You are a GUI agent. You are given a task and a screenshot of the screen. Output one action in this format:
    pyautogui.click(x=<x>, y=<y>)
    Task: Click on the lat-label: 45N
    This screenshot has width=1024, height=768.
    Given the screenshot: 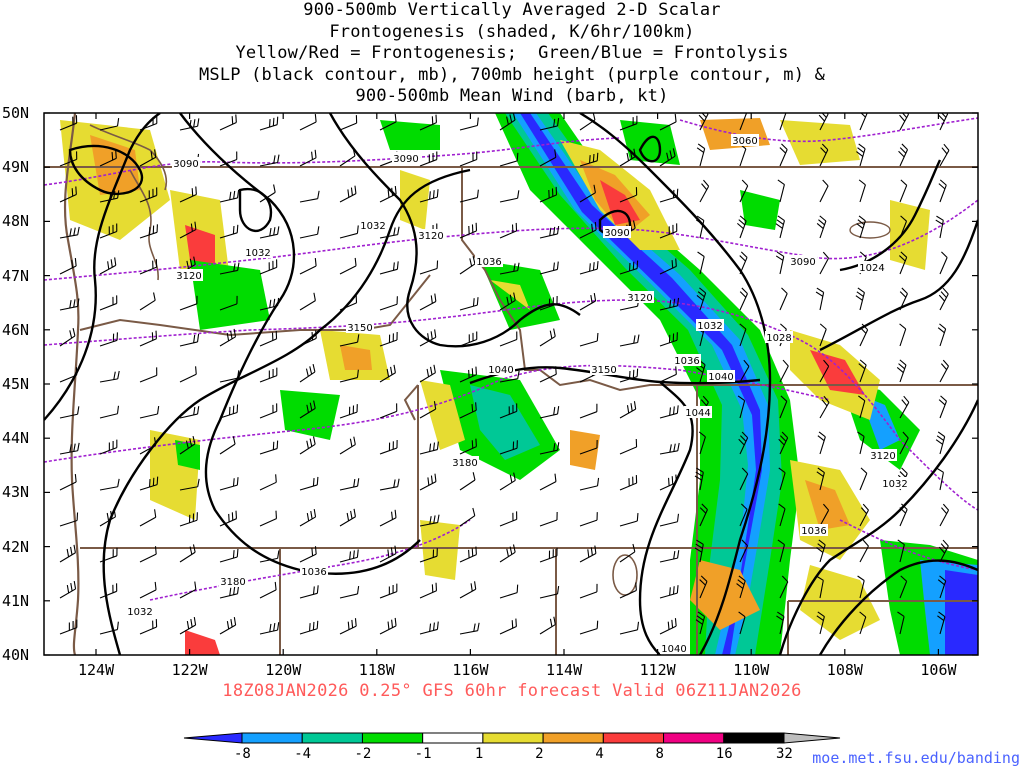 What is the action you would take?
    pyautogui.click(x=16, y=384)
    